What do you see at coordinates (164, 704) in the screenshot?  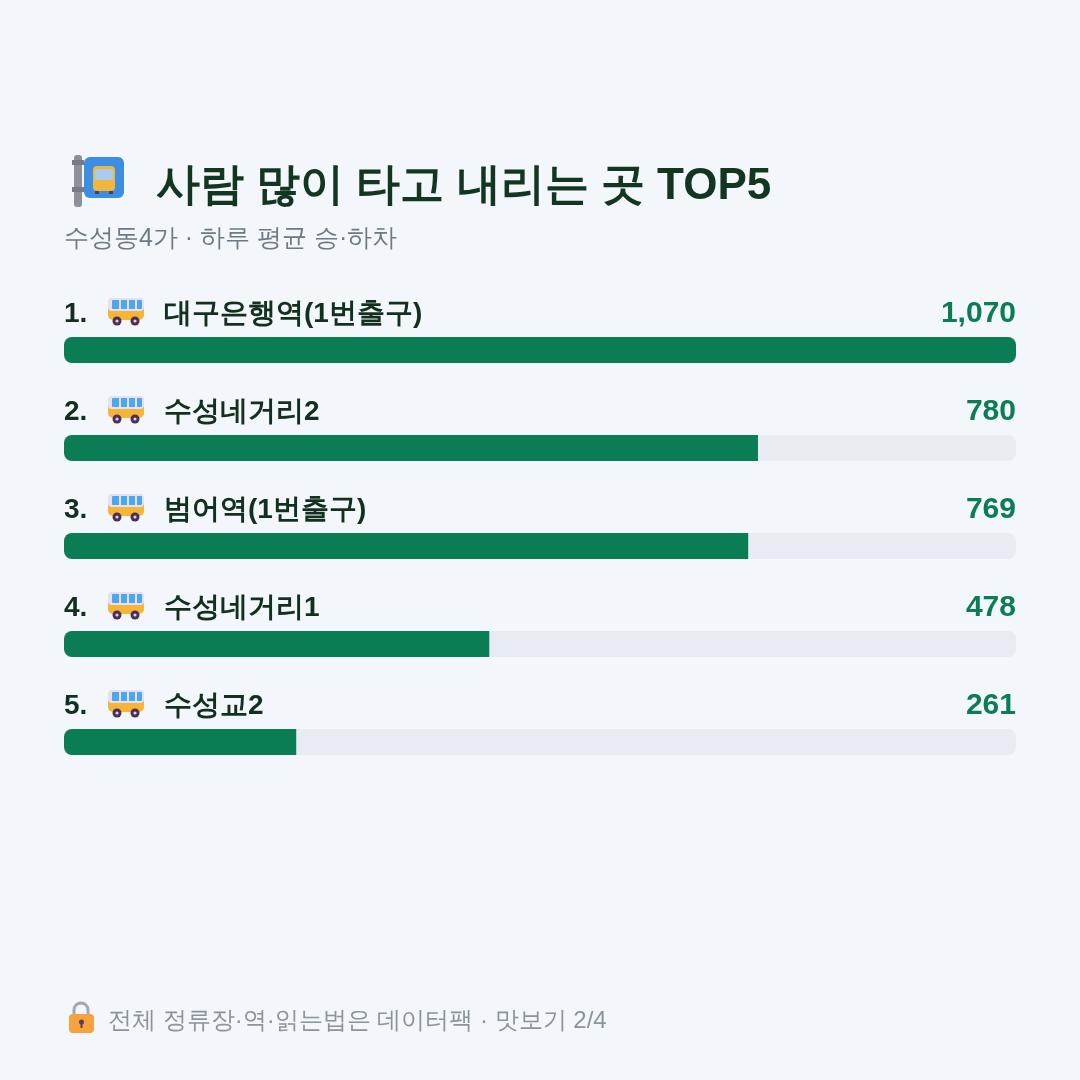 I see `category-label: 5. 수성교2` at bounding box center [164, 704].